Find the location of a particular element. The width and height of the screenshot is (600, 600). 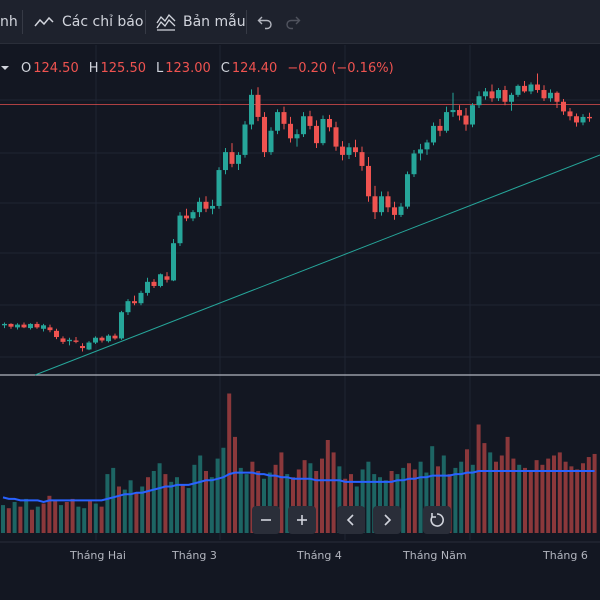

chevron-down-icon is located at coordinates (5, 68).